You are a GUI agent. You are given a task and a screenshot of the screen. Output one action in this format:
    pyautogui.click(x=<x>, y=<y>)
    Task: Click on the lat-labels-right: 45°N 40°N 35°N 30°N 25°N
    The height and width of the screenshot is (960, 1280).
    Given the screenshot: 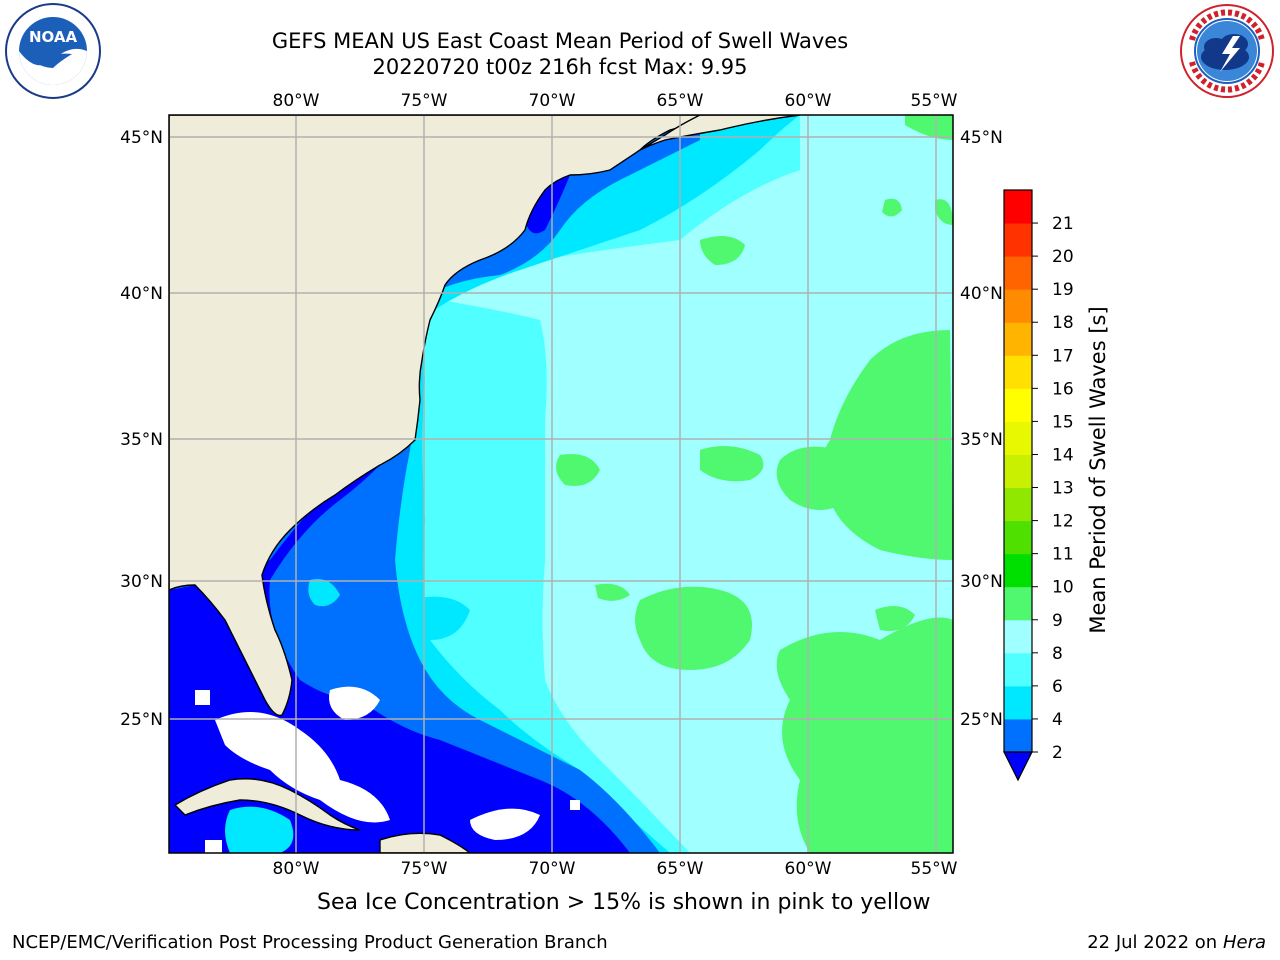 What is the action you would take?
    pyautogui.click(x=981, y=429)
    